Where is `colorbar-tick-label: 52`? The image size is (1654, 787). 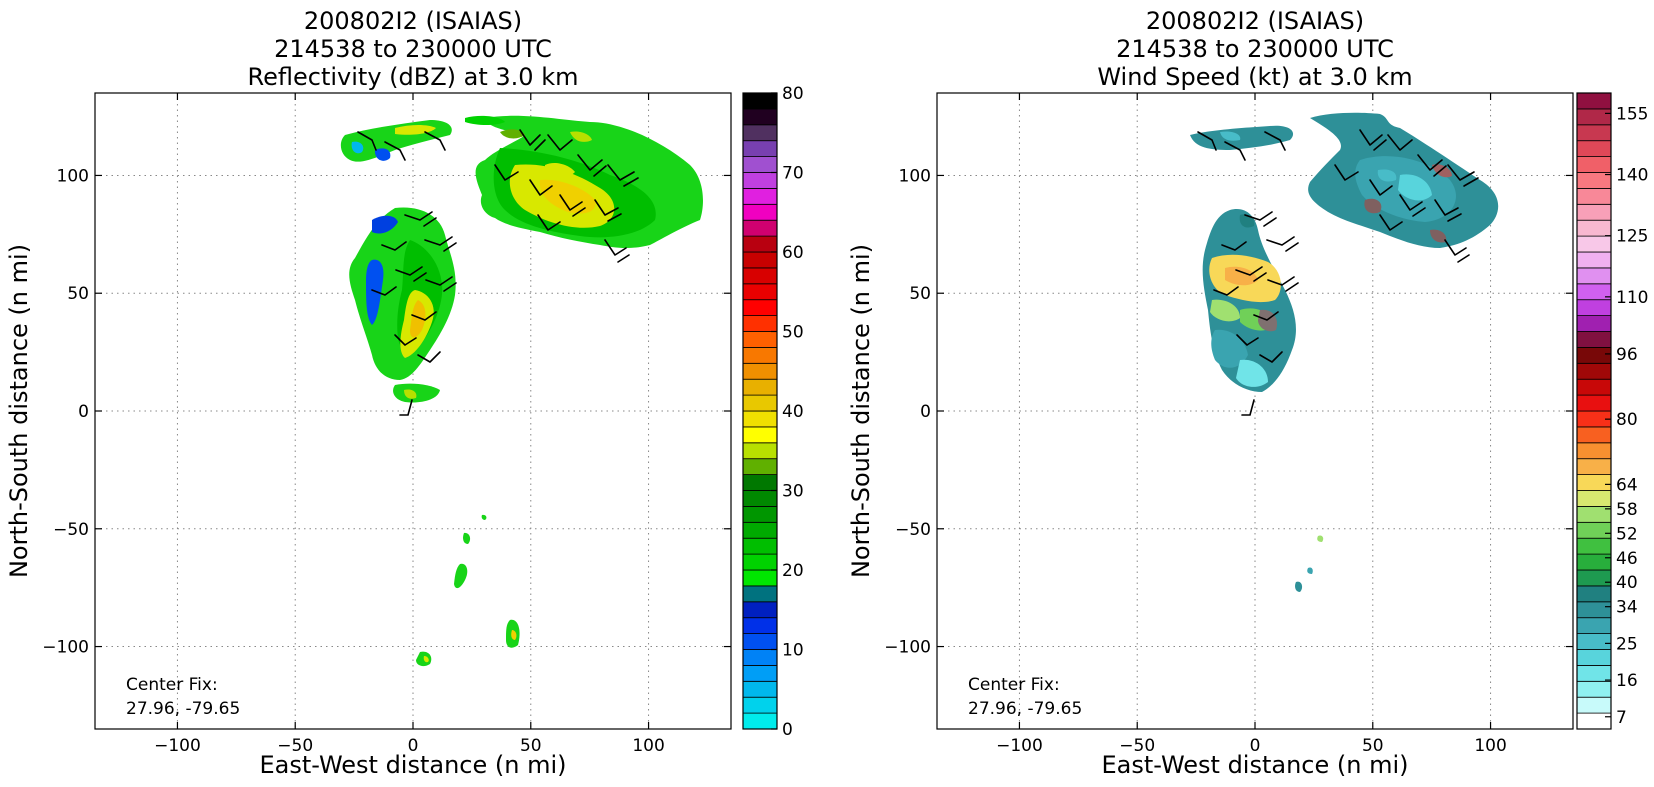 colorbar-tick-label: 52 is located at coordinates (1627, 534).